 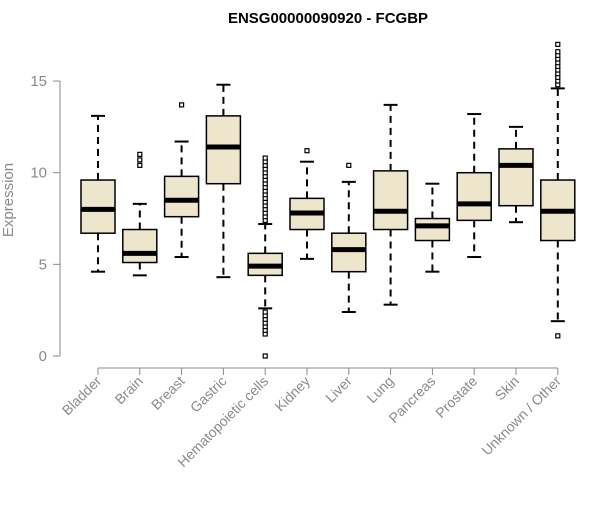 What do you see at coordinates (507, 388) in the screenshot?
I see `x-axis-tick-label: Skin` at bounding box center [507, 388].